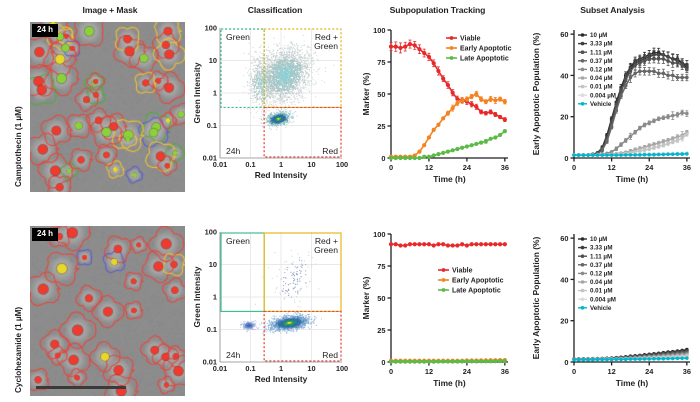 This screenshot has height=402, width=700. I want to click on time-label: 24h, so click(233, 355).